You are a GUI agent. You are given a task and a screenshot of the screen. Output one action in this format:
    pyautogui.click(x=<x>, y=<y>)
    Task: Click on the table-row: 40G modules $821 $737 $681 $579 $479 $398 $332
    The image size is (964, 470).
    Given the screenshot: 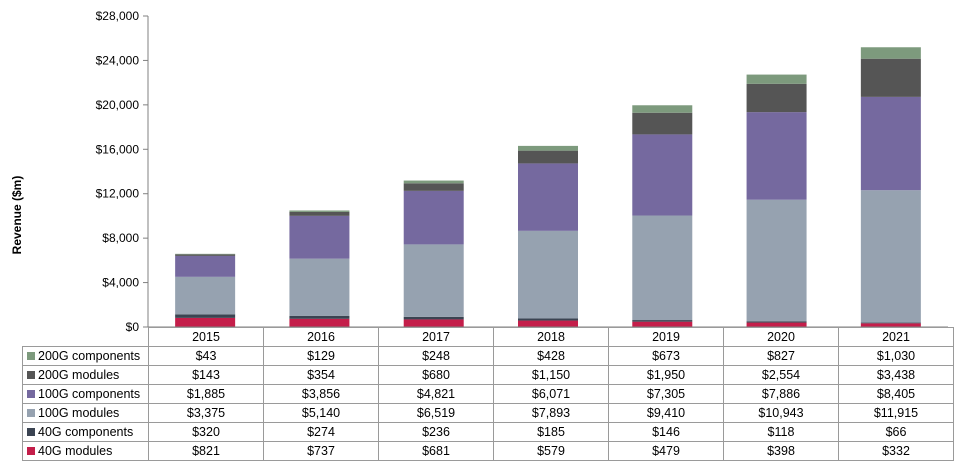 What is the action you would take?
    pyautogui.click(x=488, y=451)
    